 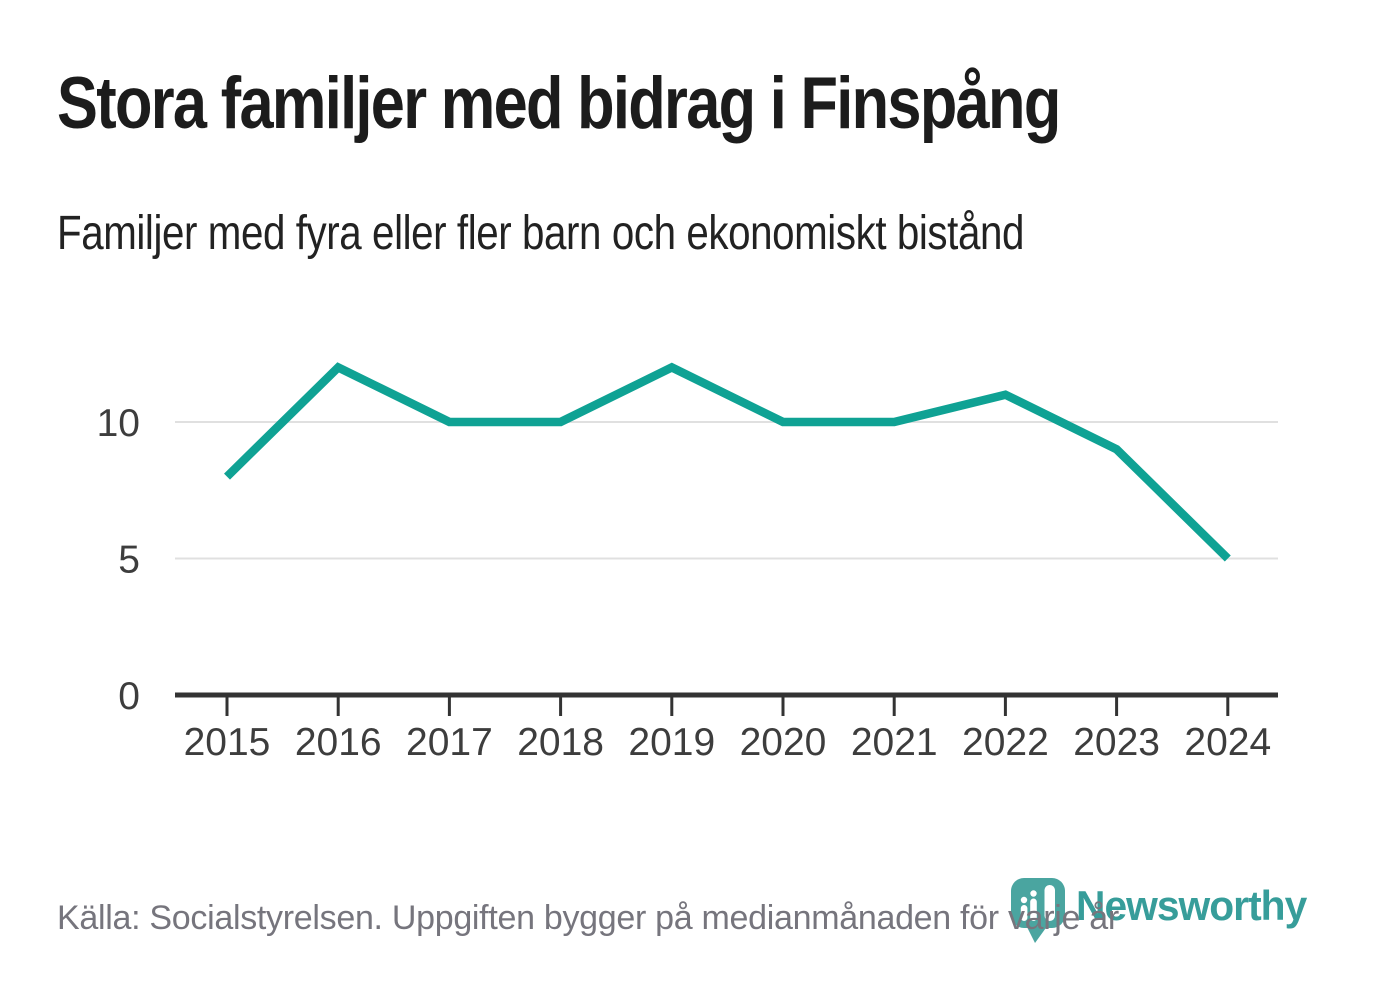 What do you see at coordinates (559, 103) in the screenshot?
I see `chart-title: Stora familjer med bidrag i Finspång` at bounding box center [559, 103].